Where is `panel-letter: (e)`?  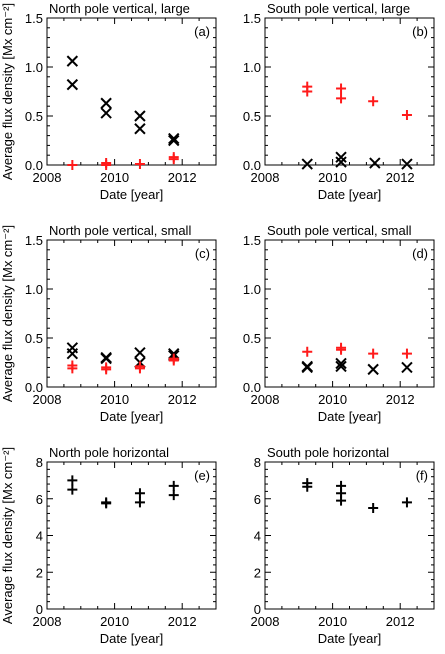 panel-letter: (e) is located at coordinates (202, 475).